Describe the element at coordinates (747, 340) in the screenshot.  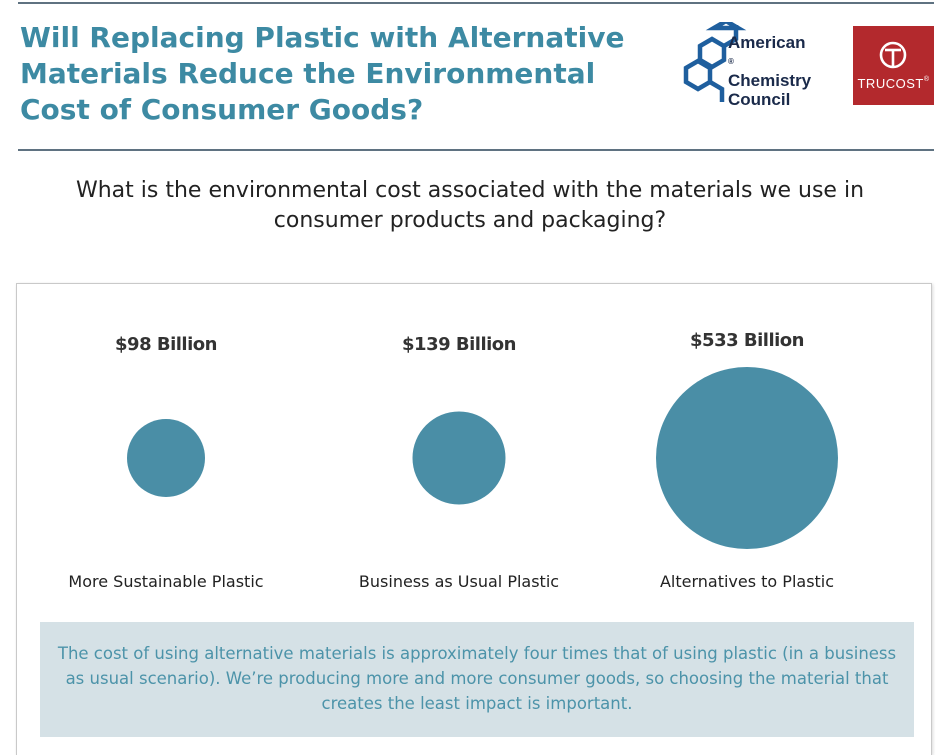
I see `value-label-3: $533 Billion` at that location.